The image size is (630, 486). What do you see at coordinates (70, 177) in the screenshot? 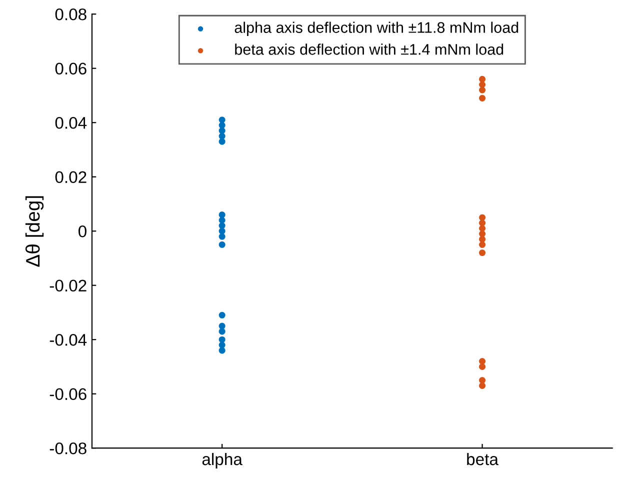
I see `y-tick-label: 0.02` at bounding box center [70, 177].